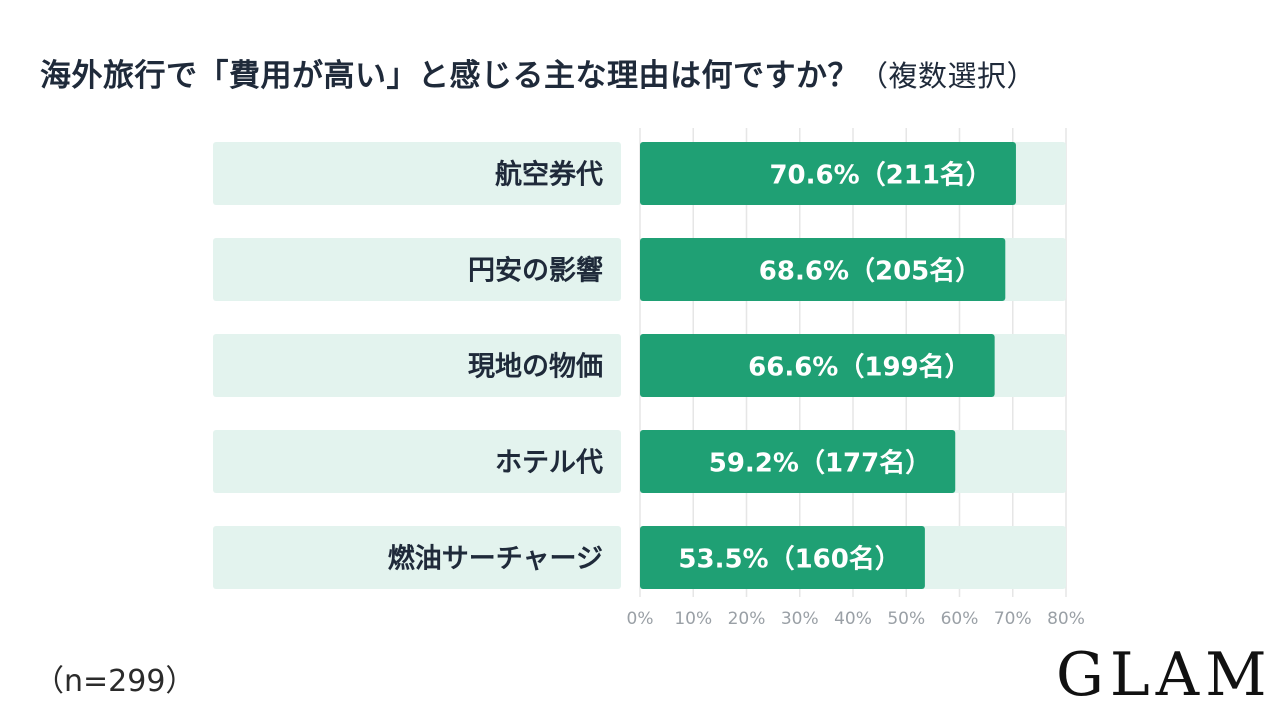  What do you see at coordinates (549, 463) in the screenshot?
I see `category-label: ホテル代` at bounding box center [549, 463].